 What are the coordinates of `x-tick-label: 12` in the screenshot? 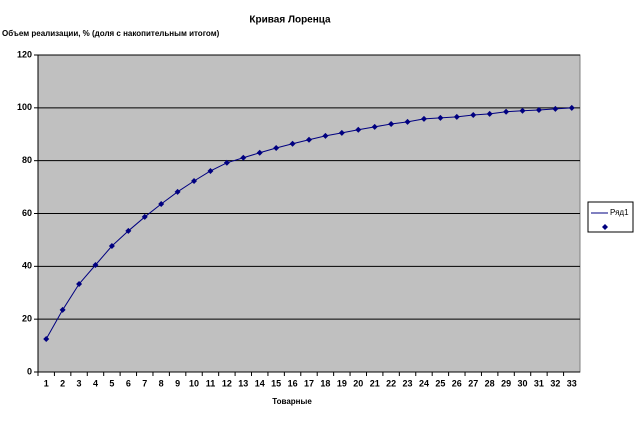 It's located at (227, 383).